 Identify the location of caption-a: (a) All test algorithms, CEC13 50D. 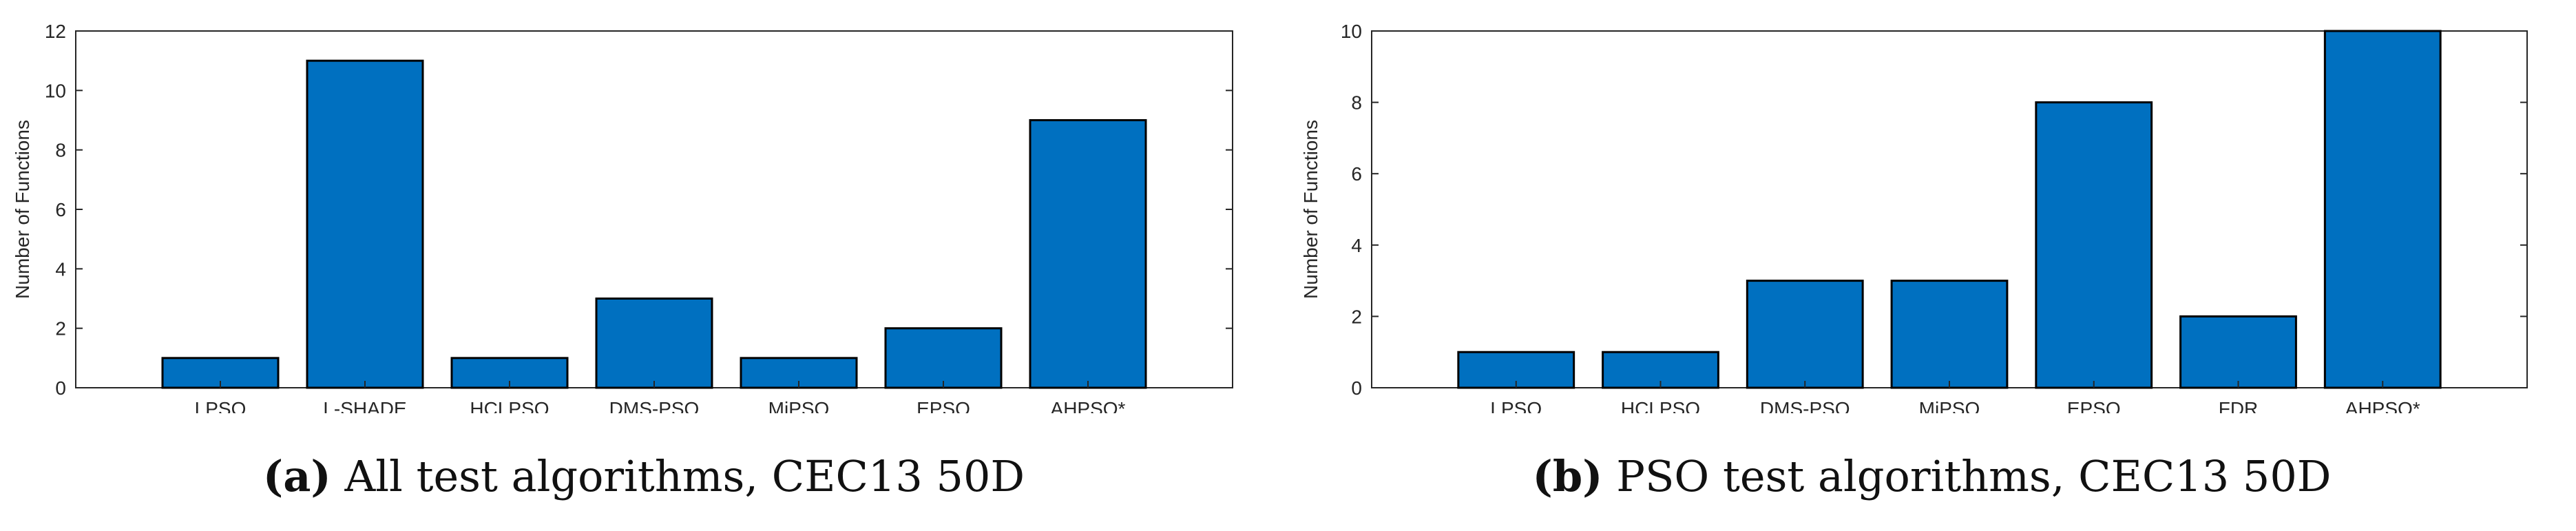
(644, 476).